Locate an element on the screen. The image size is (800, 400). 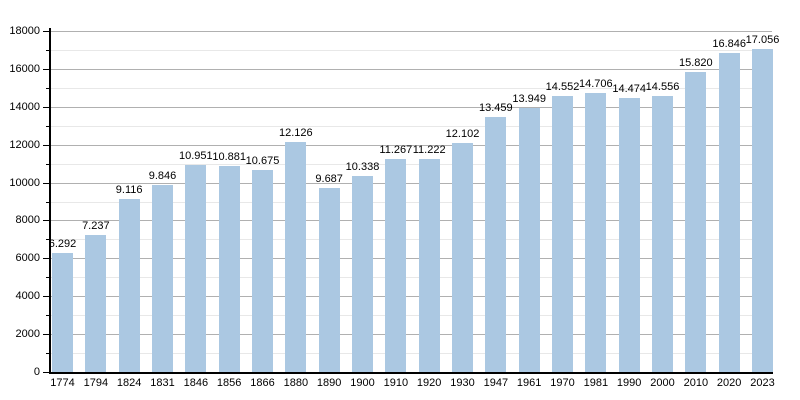
x-axis-tick-label: 2020 is located at coordinates (729, 383).